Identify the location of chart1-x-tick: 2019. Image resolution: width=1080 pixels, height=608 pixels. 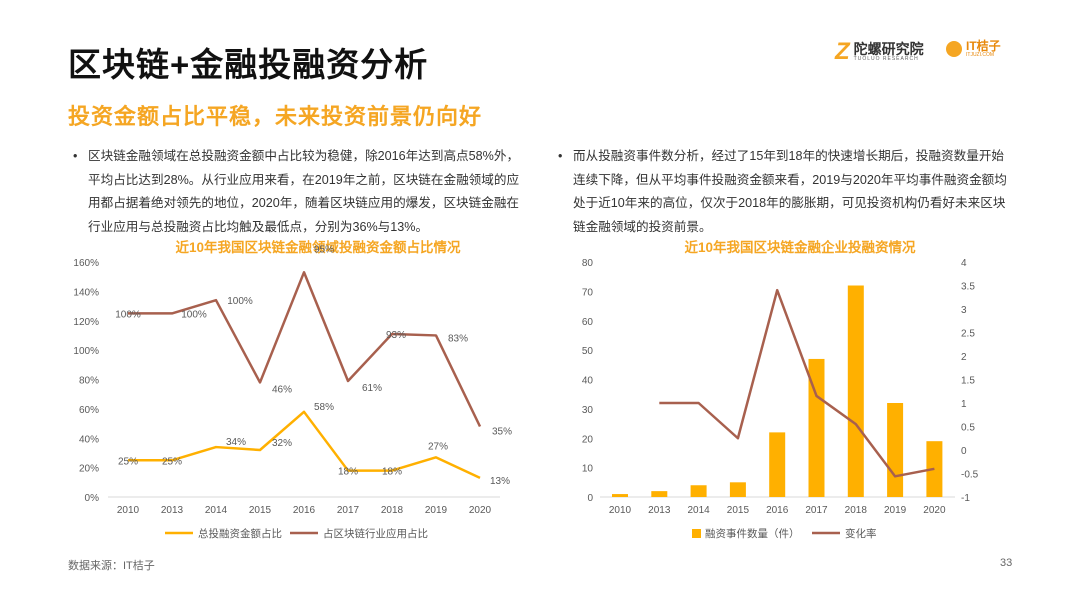
(436, 510).